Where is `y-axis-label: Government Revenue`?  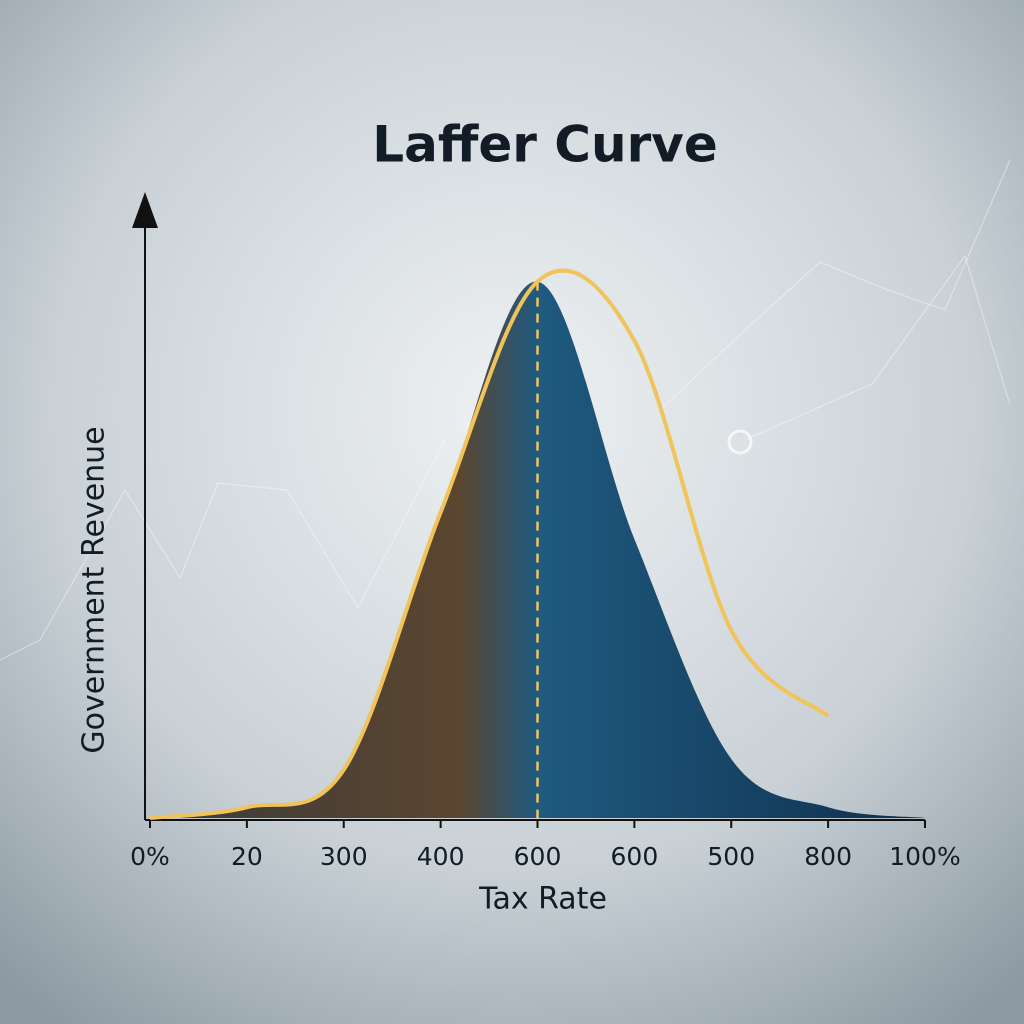
y-axis-label: Government Revenue is located at coordinates (94, 589).